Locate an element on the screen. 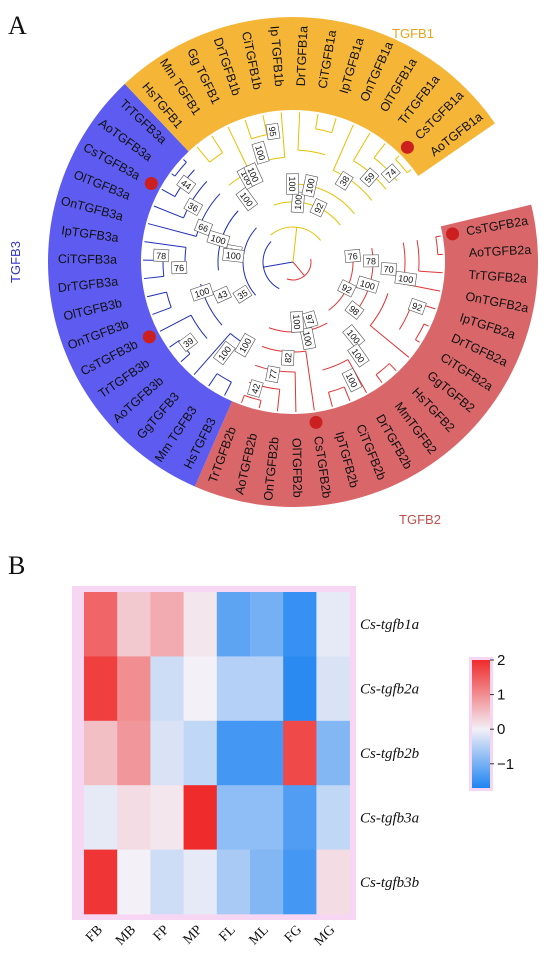 The width and height of the screenshot is (550, 977). leaf-label: DrTGFB3a is located at coordinates (88, 284).